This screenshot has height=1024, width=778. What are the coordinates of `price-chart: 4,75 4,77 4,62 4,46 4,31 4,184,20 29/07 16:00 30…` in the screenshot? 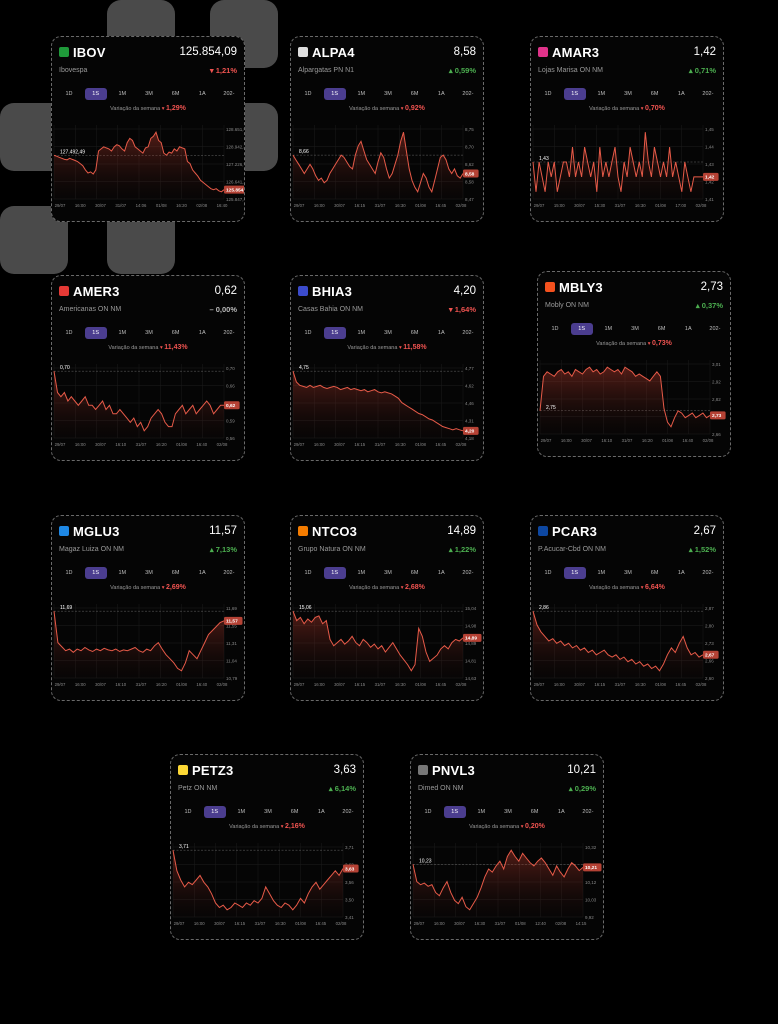 It's located at (387, 408).